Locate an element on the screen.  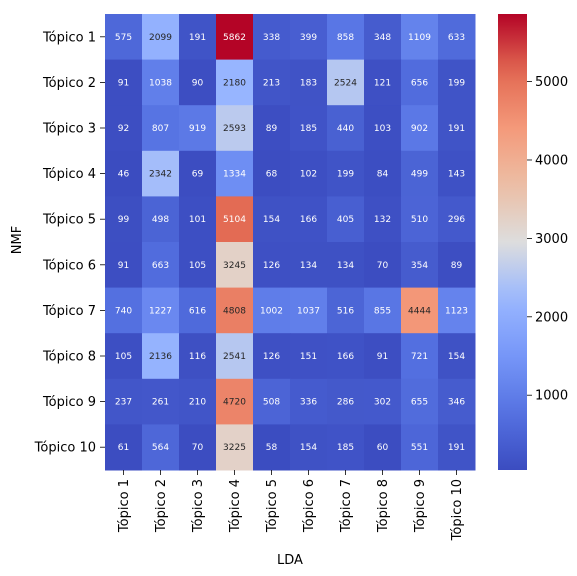
cell-value-label: 354 is located at coordinates (419, 266).